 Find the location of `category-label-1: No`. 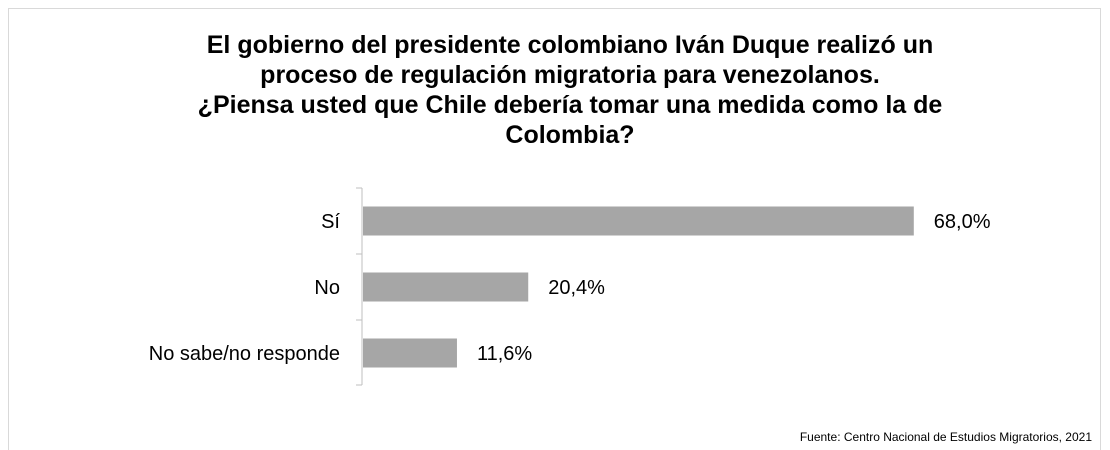

category-label-1: No is located at coordinates (327, 288).